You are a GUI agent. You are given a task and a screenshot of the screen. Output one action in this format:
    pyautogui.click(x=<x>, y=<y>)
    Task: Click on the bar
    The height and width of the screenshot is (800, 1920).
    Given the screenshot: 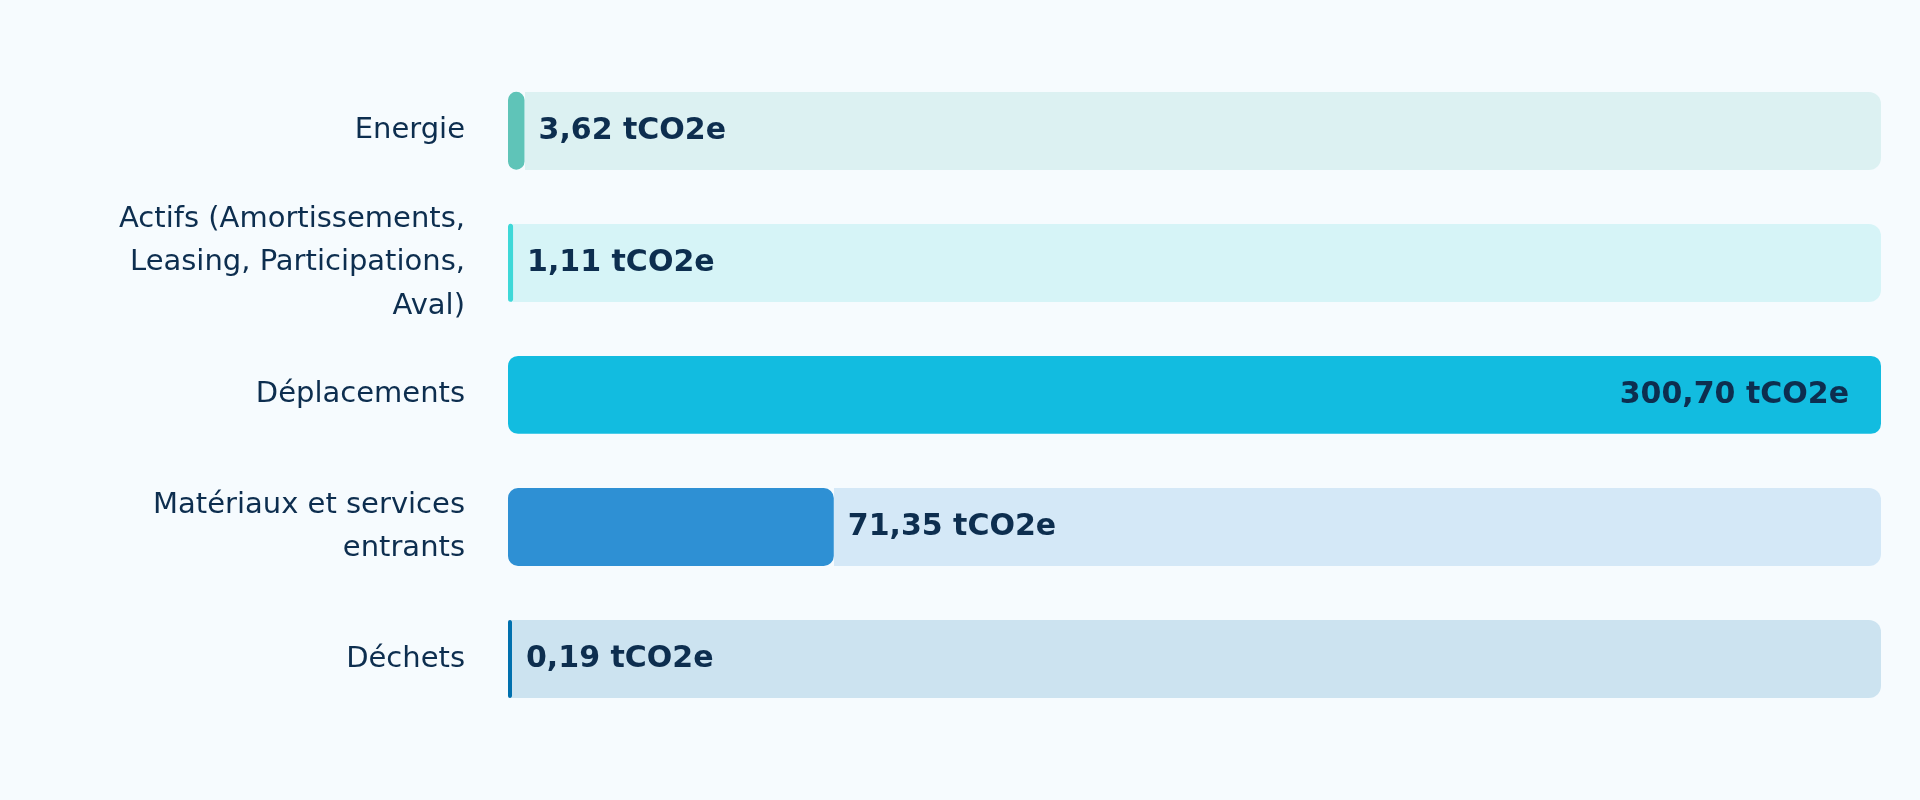 What is the action you would take?
    pyautogui.click(x=1194, y=394)
    